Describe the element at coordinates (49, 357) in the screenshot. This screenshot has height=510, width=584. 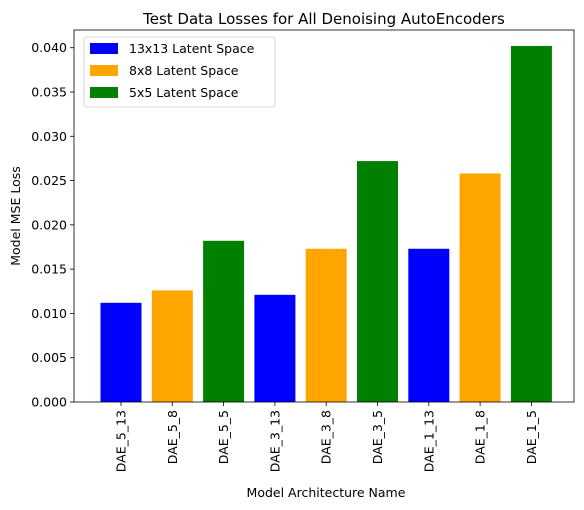
I see `y-tick-label: 0.005` at that location.